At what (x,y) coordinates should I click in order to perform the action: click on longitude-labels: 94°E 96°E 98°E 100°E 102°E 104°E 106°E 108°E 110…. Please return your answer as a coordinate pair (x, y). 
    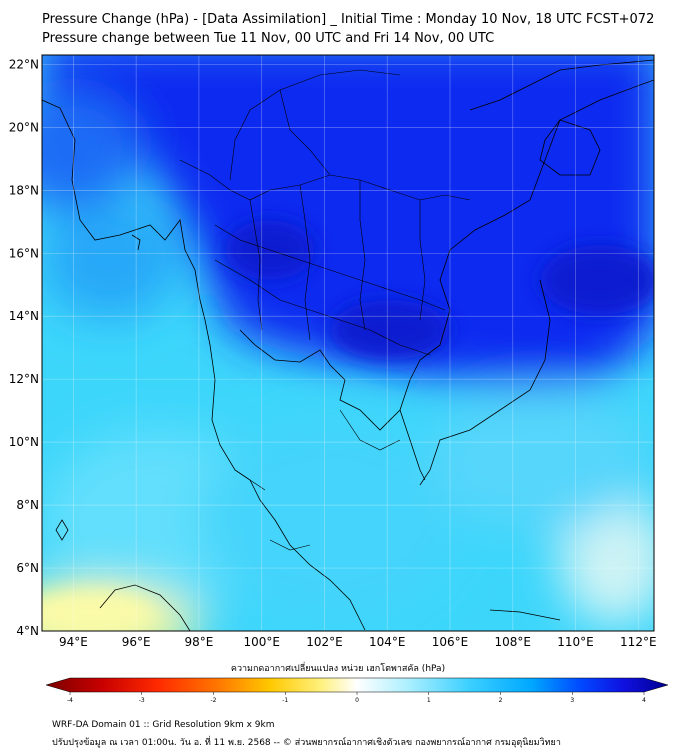
    Looking at the image, I should click on (358, 642).